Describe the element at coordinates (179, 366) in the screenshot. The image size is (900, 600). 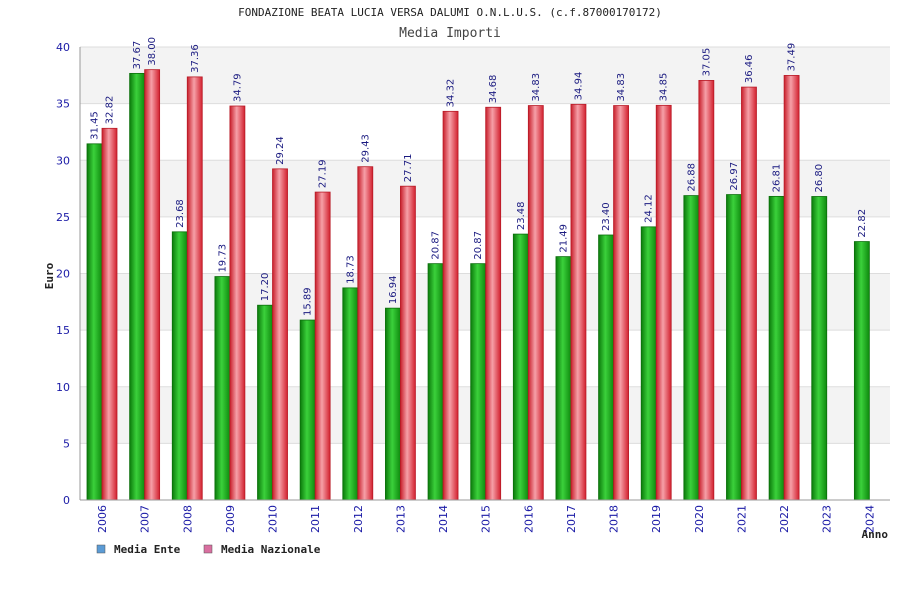
I see `bar-media-ente-2008` at that location.